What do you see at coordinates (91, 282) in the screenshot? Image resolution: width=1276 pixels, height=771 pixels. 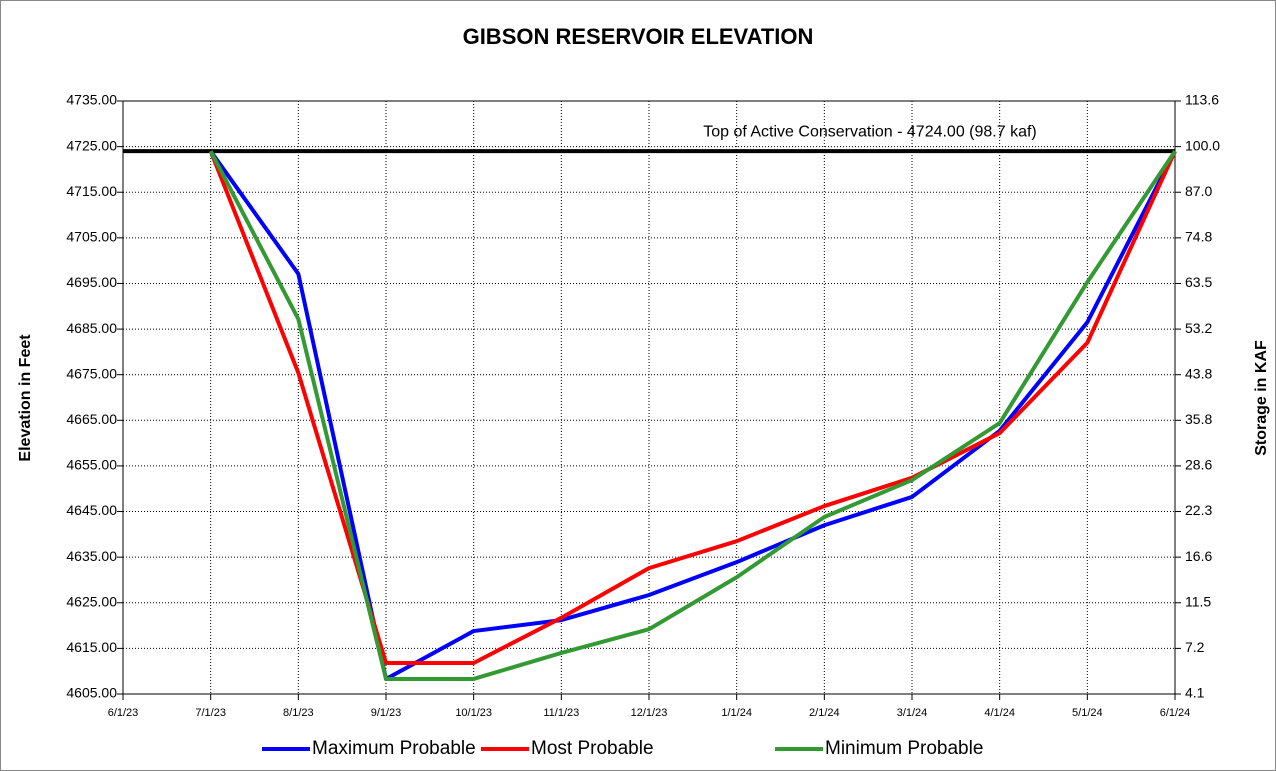 I see `y-tick-label: 4695.00` at bounding box center [91, 282].